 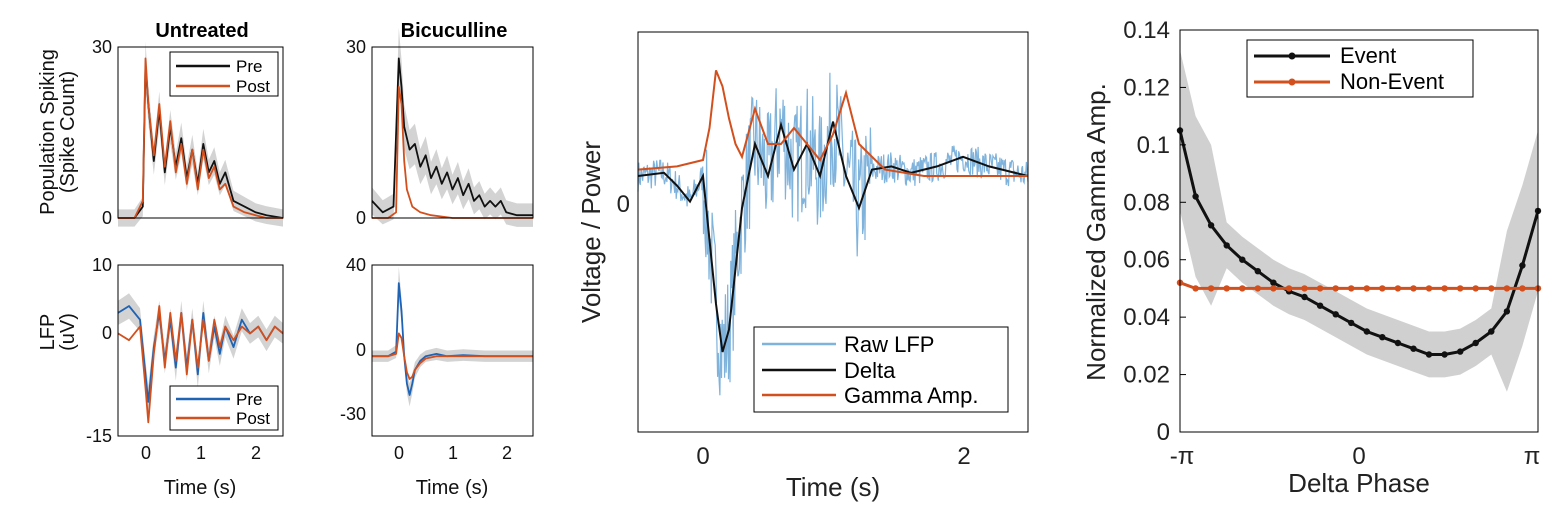 What do you see at coordinates (591, 232) in the screenshot?
I see `ylabel: Voltage / Power` at bounding box center [591, 232].